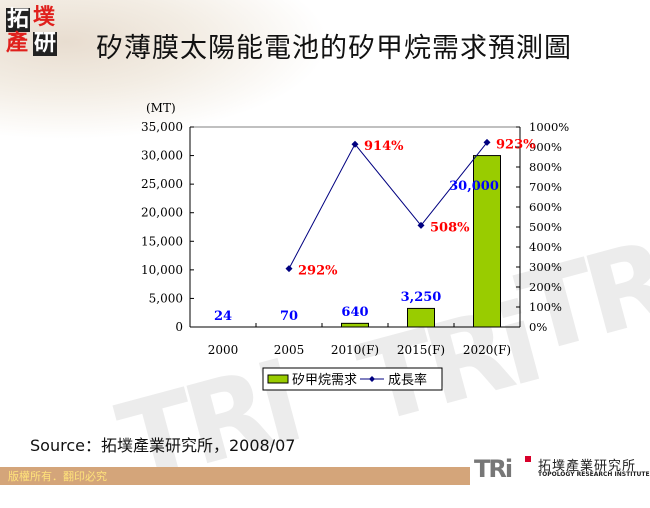 The height and width of the screenshot is (508, 650). What do you see at coordinates (162, 241) in the screenshot?
I see `y-tick-label: 15,000` at bounding box center [162, 241].